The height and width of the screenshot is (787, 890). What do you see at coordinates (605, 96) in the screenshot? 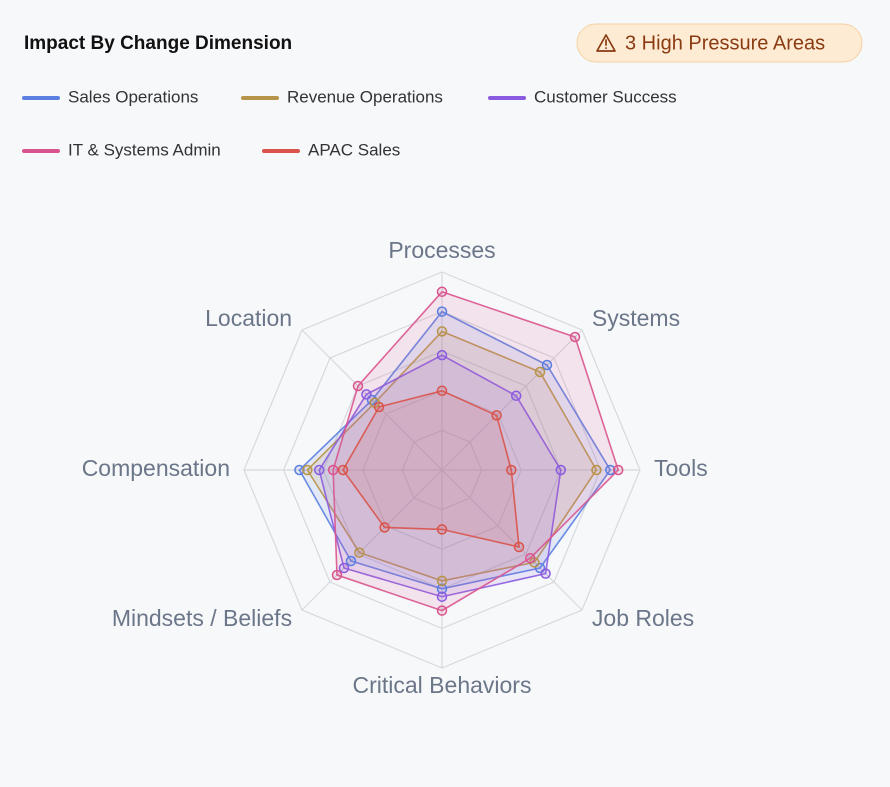
I see `legend-label: Customer Success` at bounding box center [605, 96].